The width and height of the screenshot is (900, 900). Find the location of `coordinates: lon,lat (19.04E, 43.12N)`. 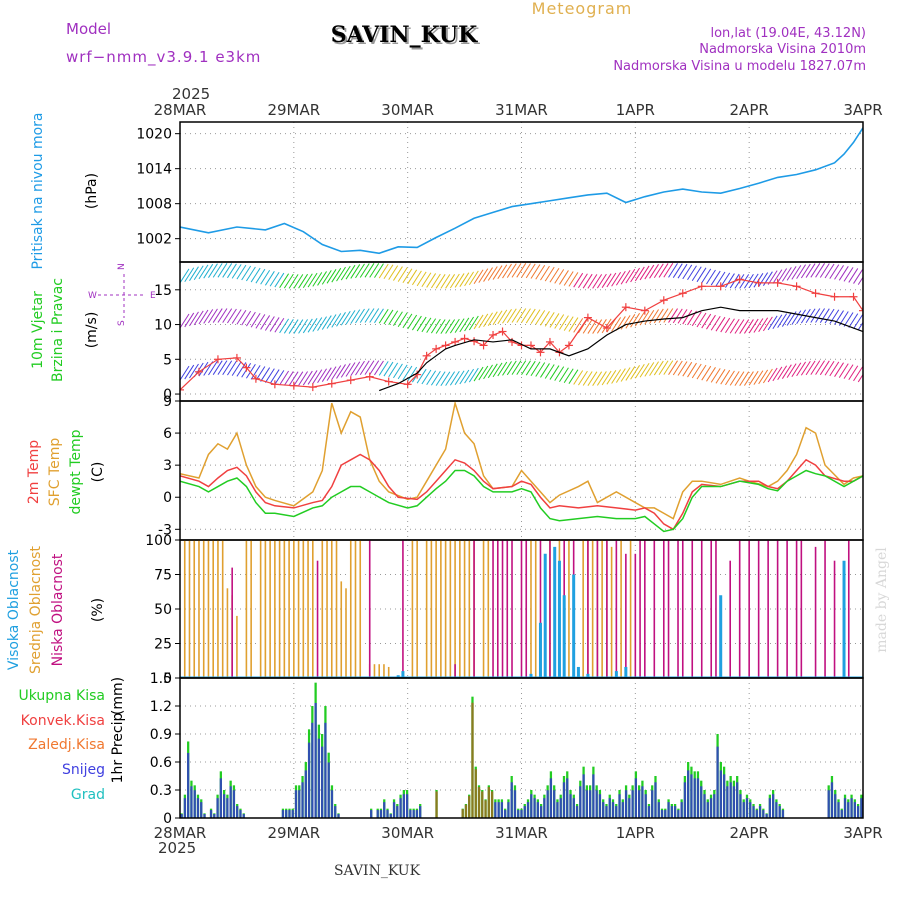

coordinates: lon,lat (19.04E, 43.12N) is located at coordinates (788, 33).